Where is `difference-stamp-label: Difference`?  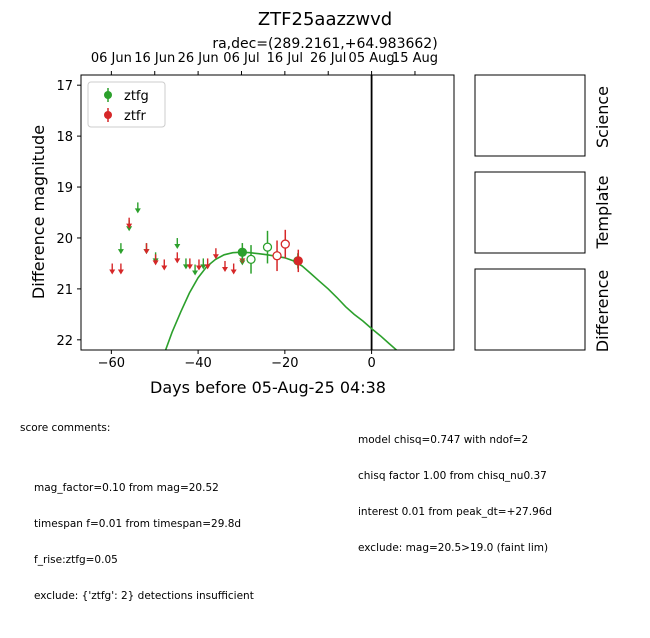 difference-stamp-label: Difference is located at coordinates (602, 311).